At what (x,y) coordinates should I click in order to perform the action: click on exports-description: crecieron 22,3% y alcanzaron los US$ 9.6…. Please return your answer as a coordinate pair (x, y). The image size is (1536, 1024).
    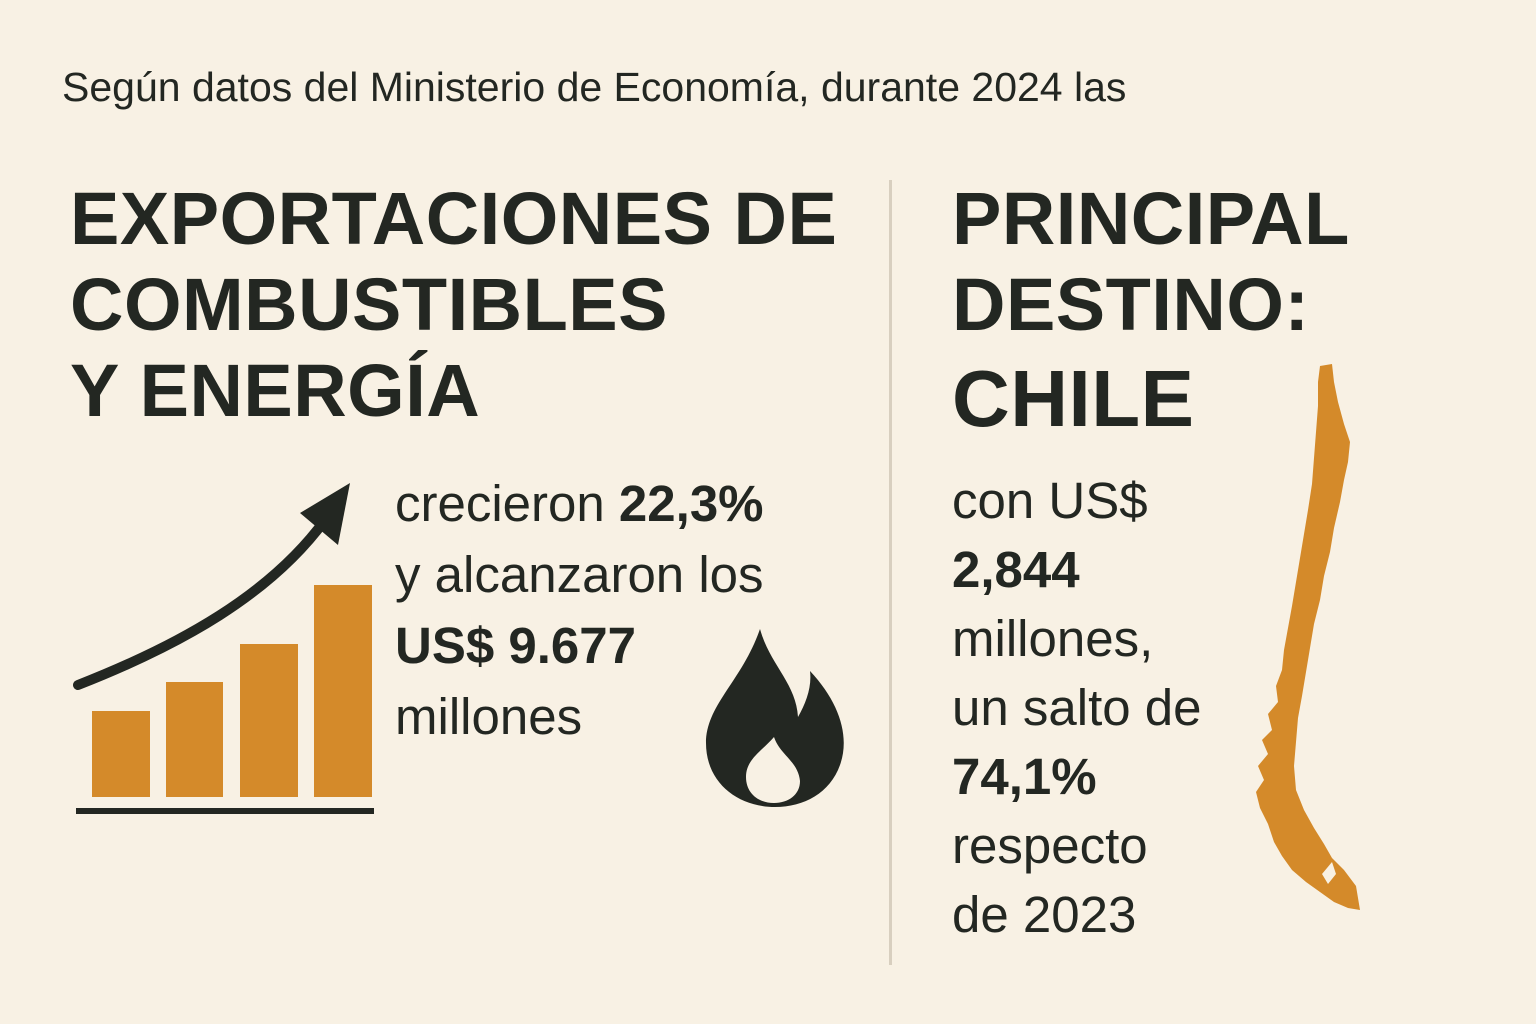
    Looking at the image, I should click on (579, 610).